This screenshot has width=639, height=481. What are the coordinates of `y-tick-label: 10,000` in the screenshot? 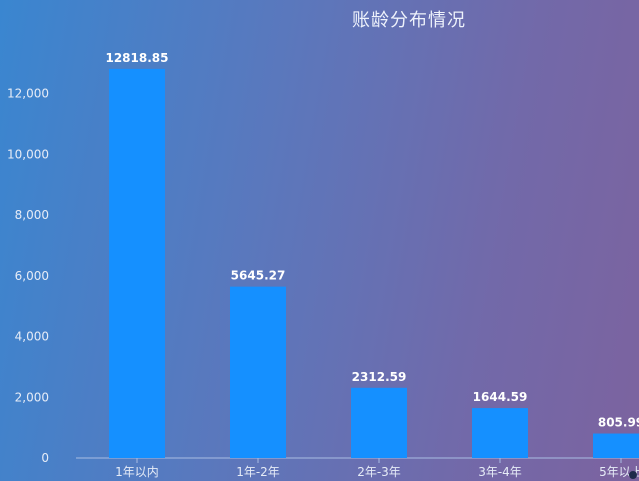 It's located at (28, 154).